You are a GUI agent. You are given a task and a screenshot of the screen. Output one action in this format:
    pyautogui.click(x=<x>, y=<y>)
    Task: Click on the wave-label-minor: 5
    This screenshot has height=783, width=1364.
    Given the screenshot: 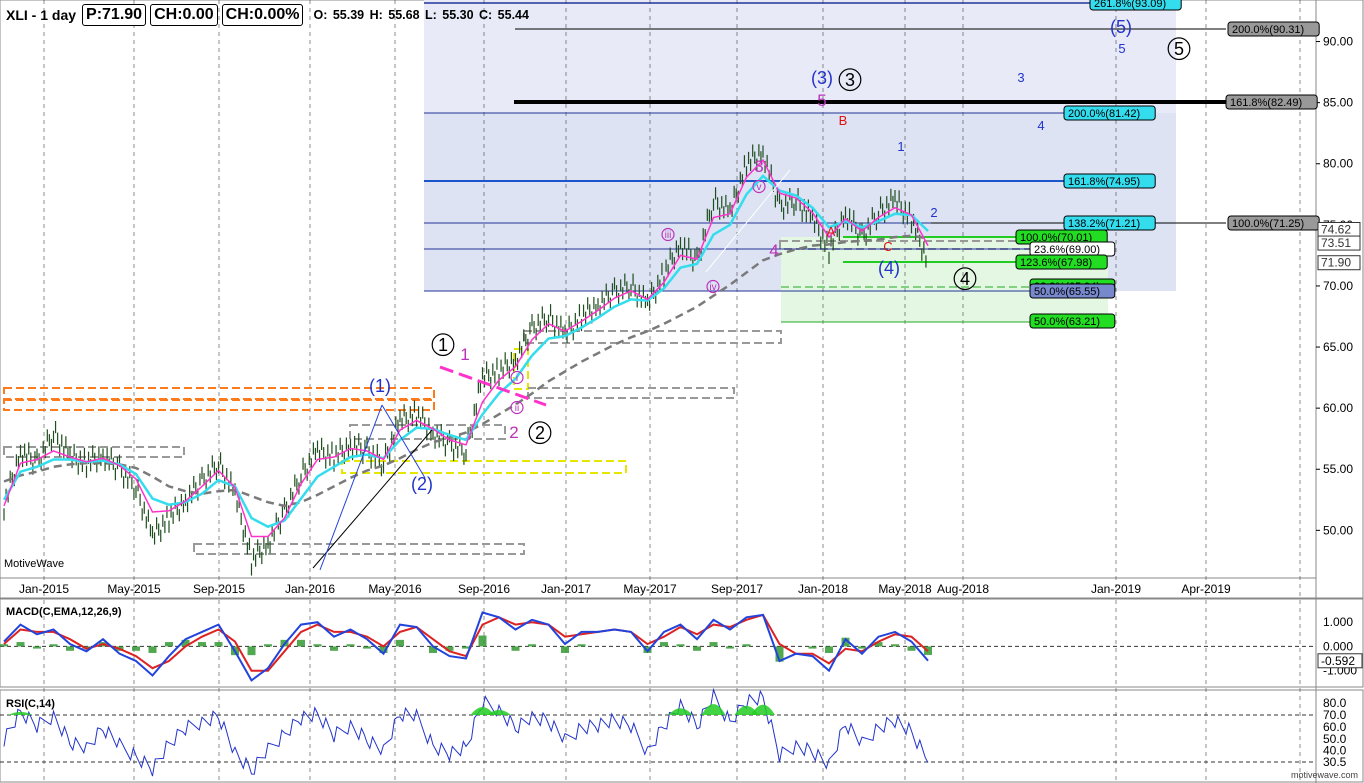 What is the action you would take?
    pyautogui.click(x=1121, y=48)
    